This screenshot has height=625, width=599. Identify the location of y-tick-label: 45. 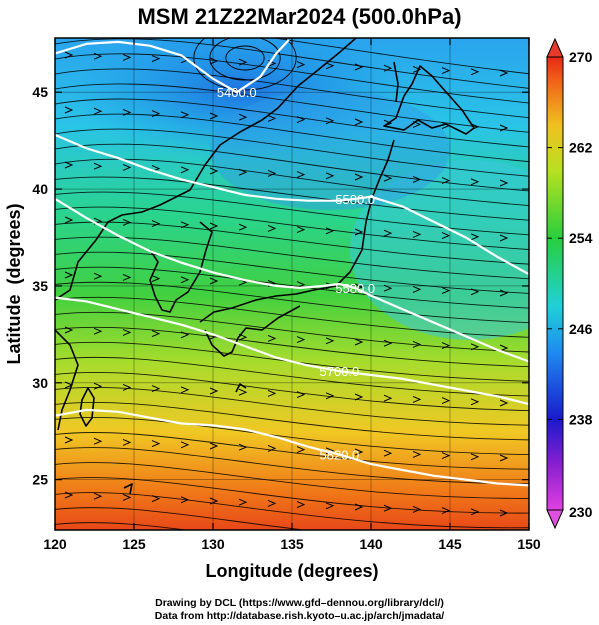
(40, 92).